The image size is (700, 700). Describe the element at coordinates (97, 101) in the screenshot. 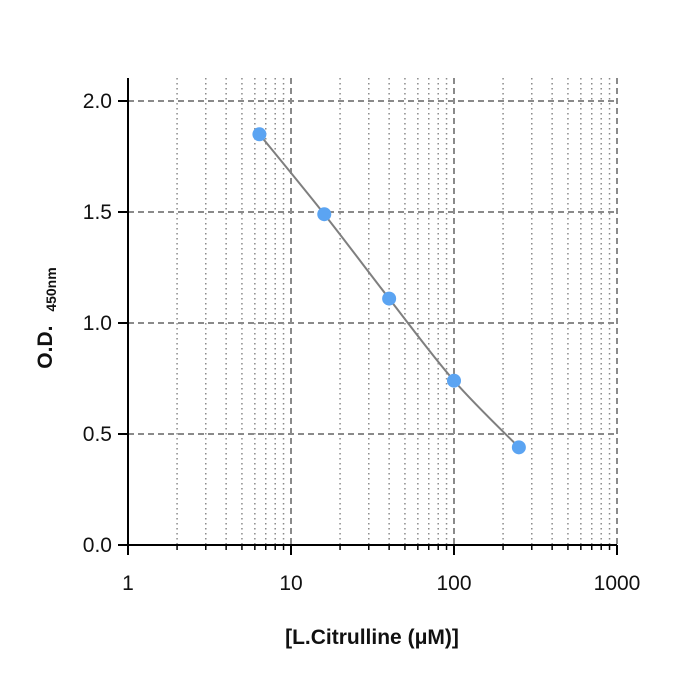

I see `y-tick-label: 2.0` at that location.